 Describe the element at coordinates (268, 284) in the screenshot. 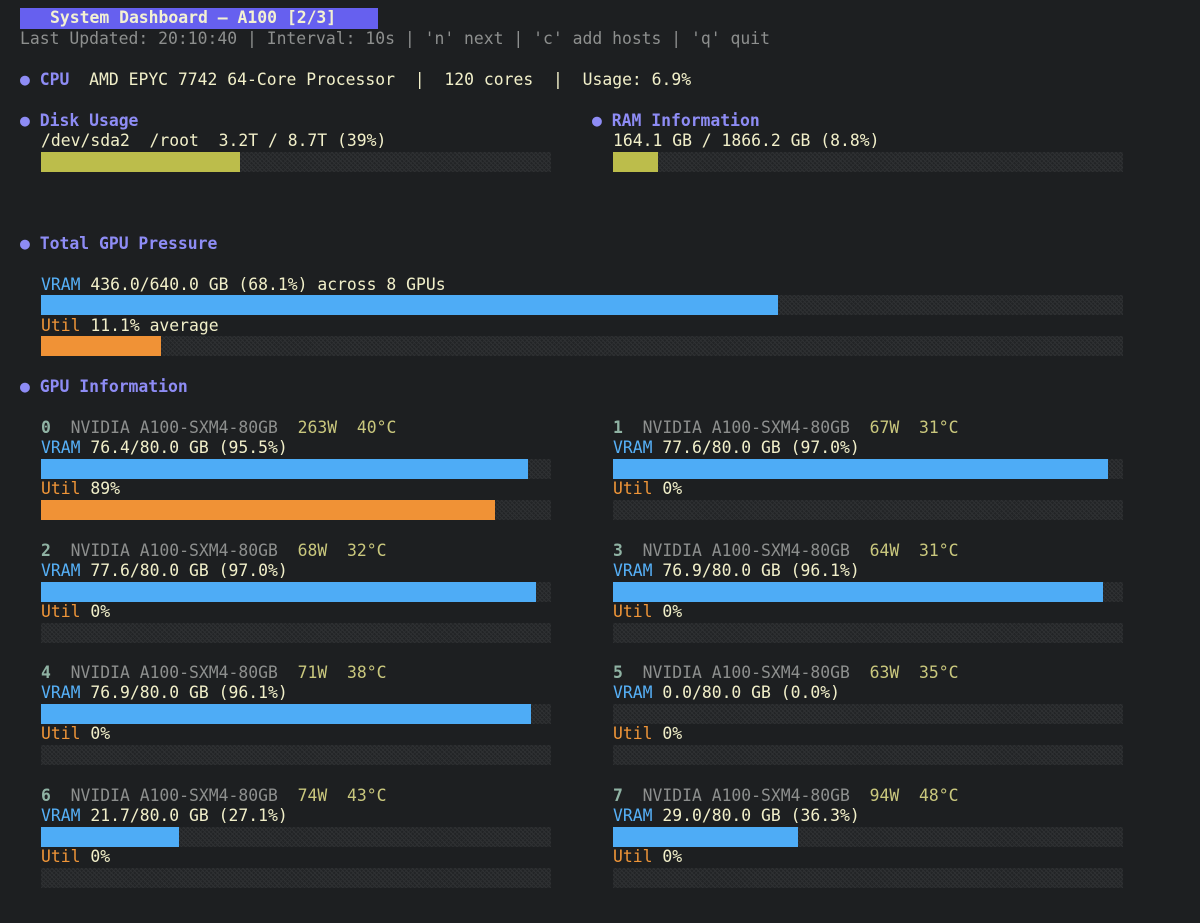

I see `total-vram-text: 436.0/640.0 GB (68.1%) across 8 GPUs` at that location.